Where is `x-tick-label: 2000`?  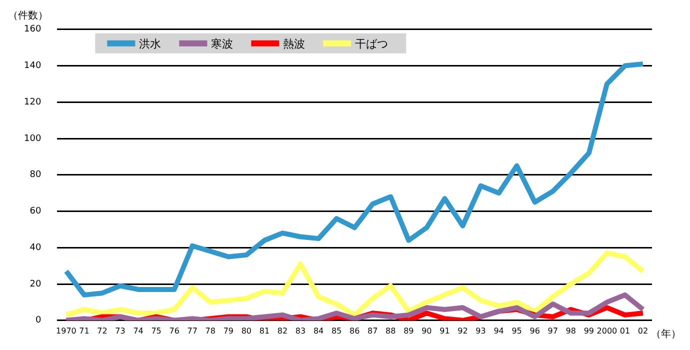
x-tick-label: 2000 is located at coordinates (607, 331).